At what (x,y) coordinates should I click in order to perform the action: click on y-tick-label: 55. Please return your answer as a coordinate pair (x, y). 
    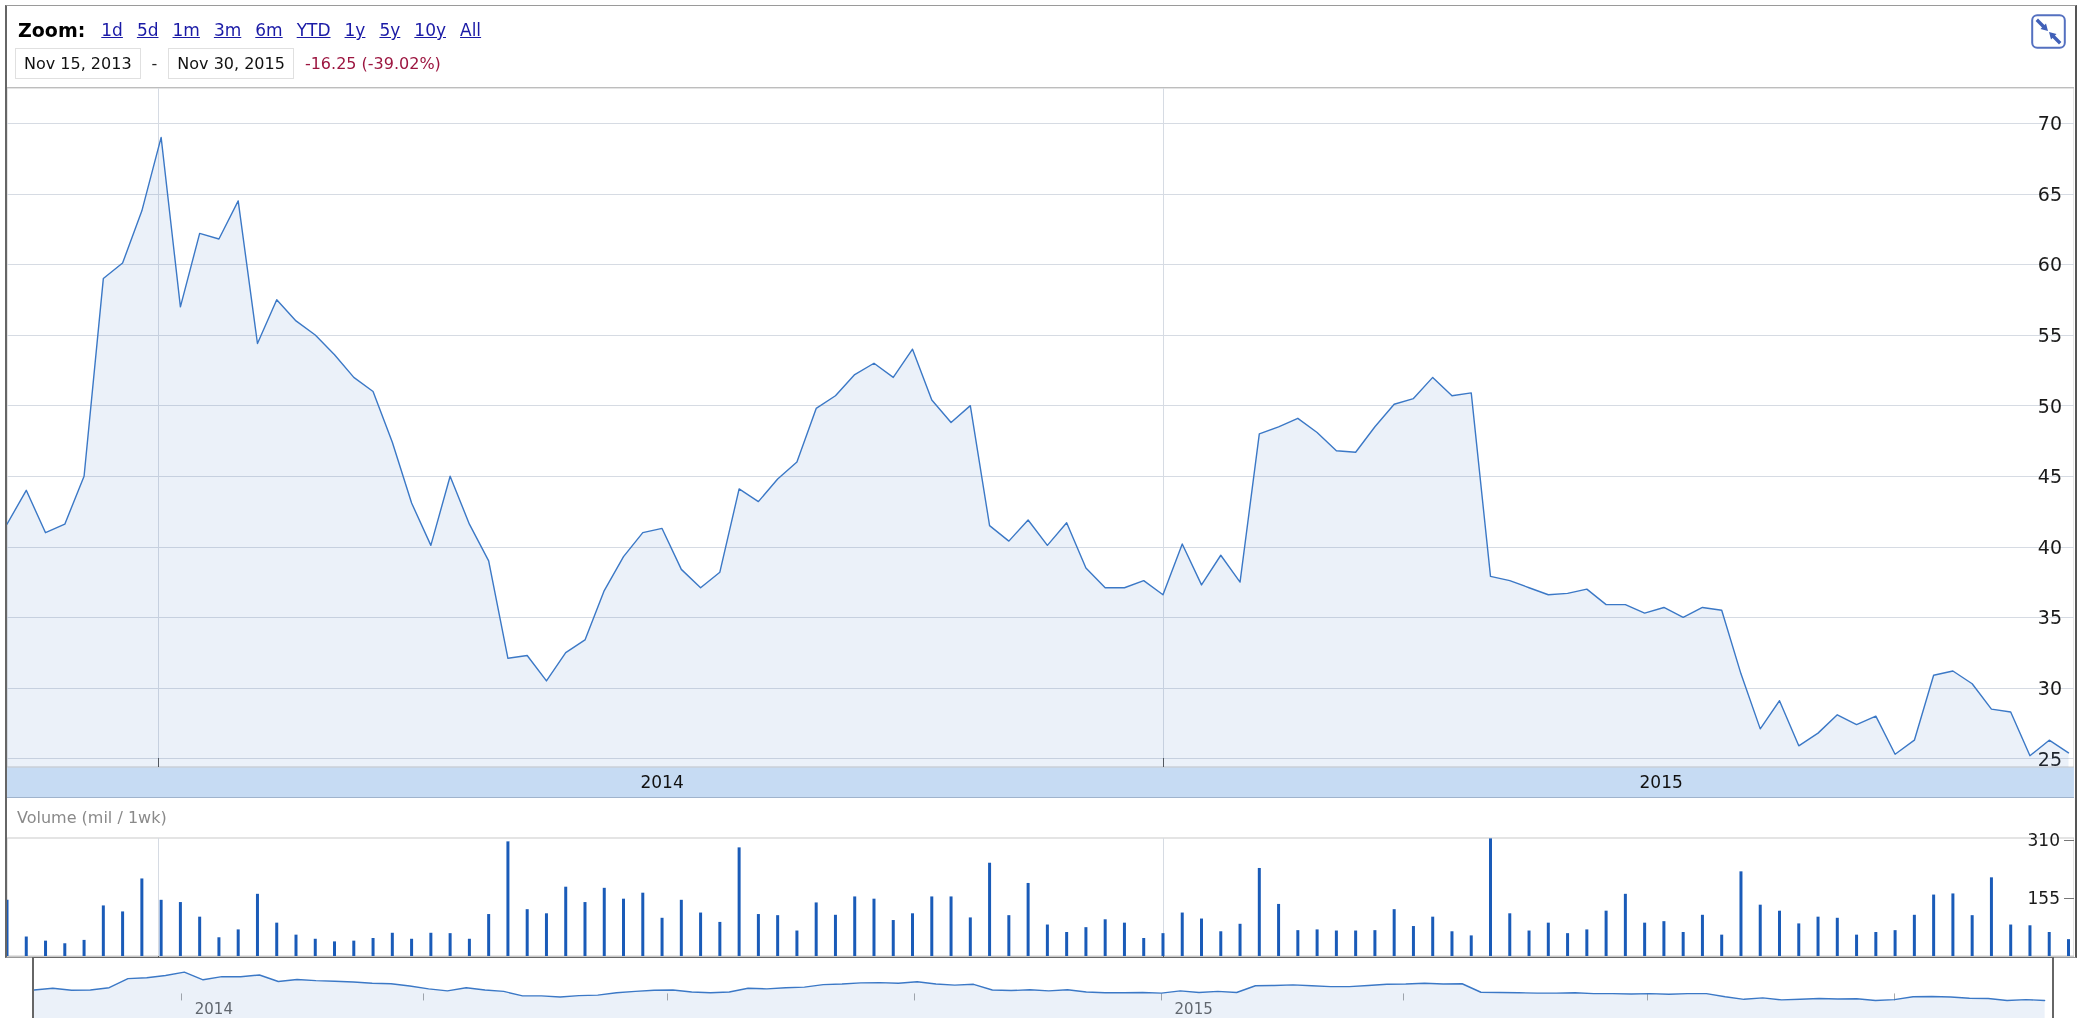
    Looking at the image, I should click on (2049, 335).